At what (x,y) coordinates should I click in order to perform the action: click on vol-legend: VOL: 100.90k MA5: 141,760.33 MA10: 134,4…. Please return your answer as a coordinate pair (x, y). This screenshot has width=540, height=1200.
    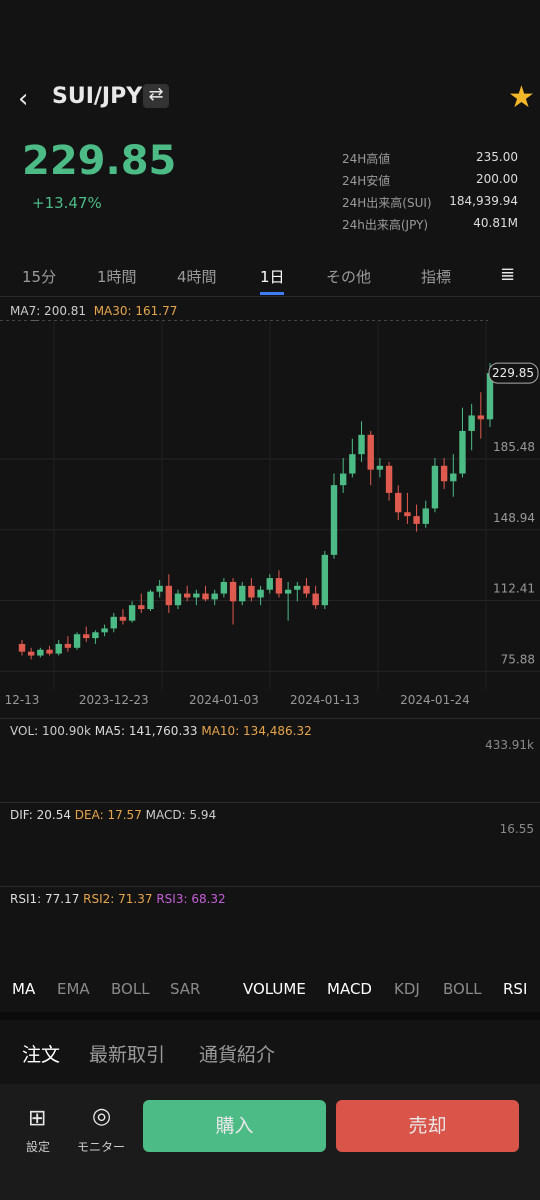
    Looking at the image, I should click on (161, 731).